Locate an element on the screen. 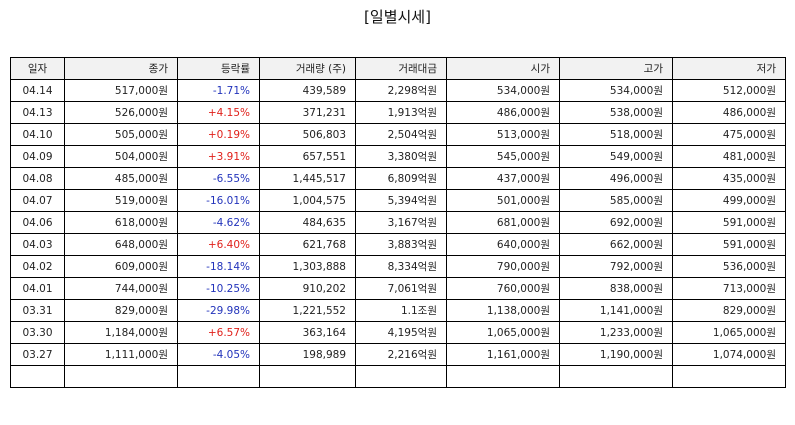  cell-amount: 3,167억원 is located at coordinates (401, 222).